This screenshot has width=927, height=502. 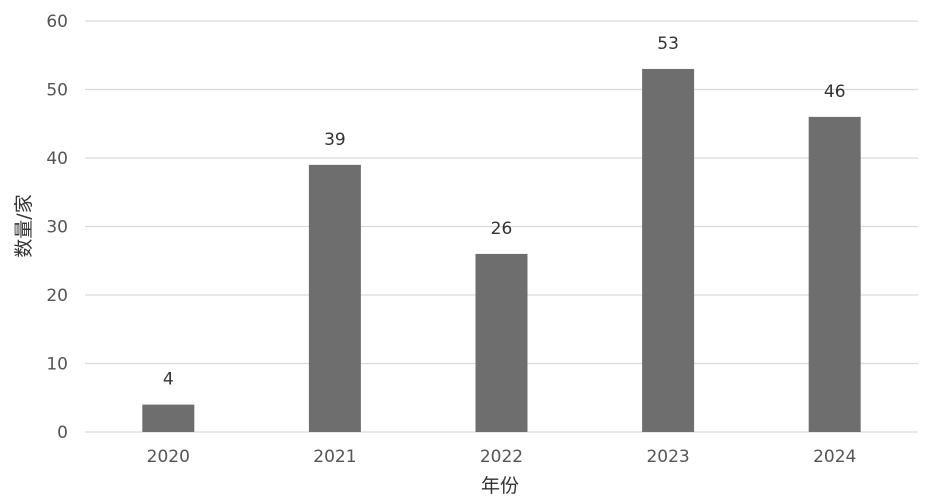 I want to click on bar-2020, so click(x=168, y=418).